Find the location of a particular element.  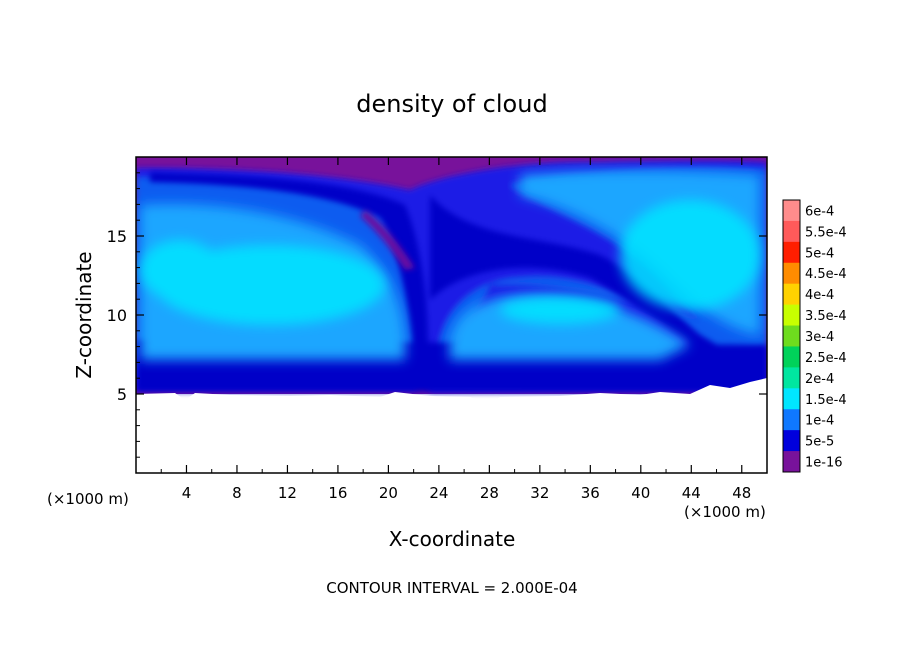

y-unit-label: (×1000 m) is located at coordinates (88, 499).